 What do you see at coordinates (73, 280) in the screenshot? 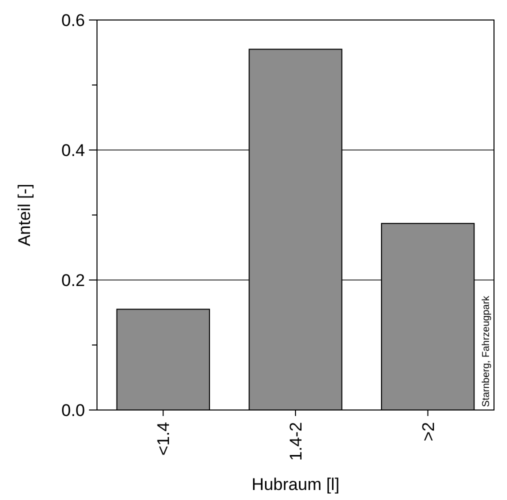
I see `y-tick-label: 0.2` at bounding box center [73, 280].